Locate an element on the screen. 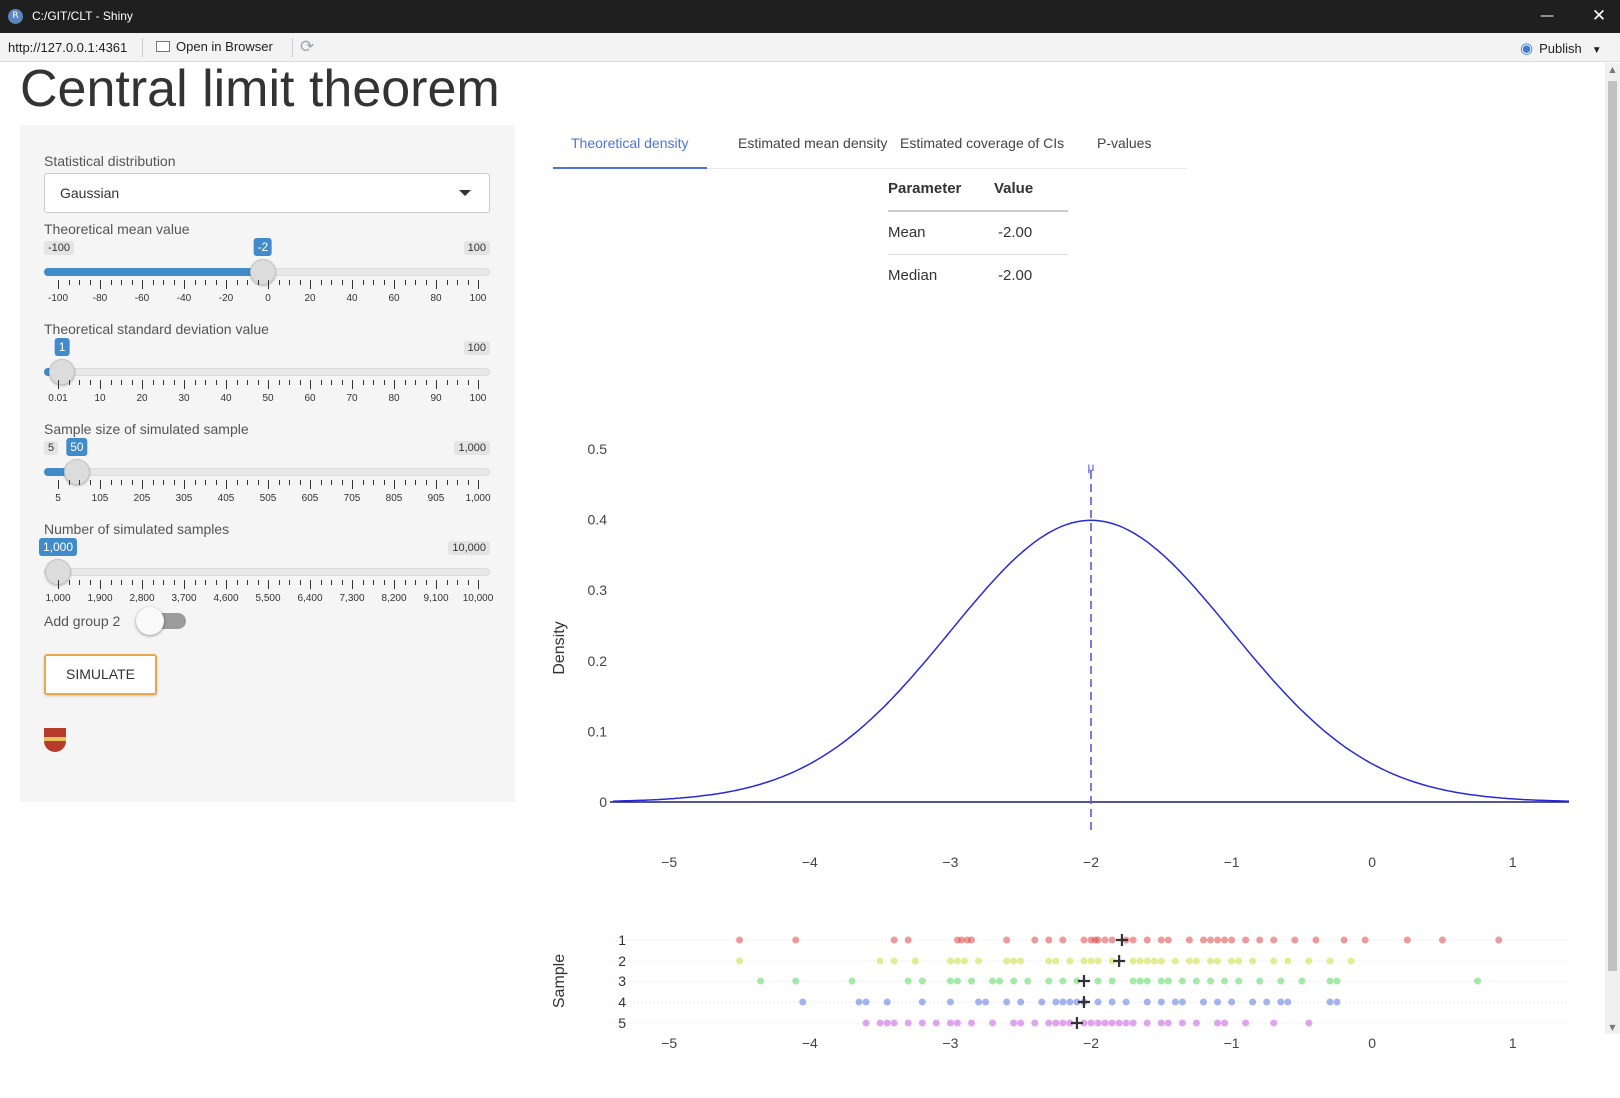 This screenshot has width=1620, height=1098. tab-estimated-coverage-of-cis: Estimated coverage of CIs is located at coordinates (982, 143).